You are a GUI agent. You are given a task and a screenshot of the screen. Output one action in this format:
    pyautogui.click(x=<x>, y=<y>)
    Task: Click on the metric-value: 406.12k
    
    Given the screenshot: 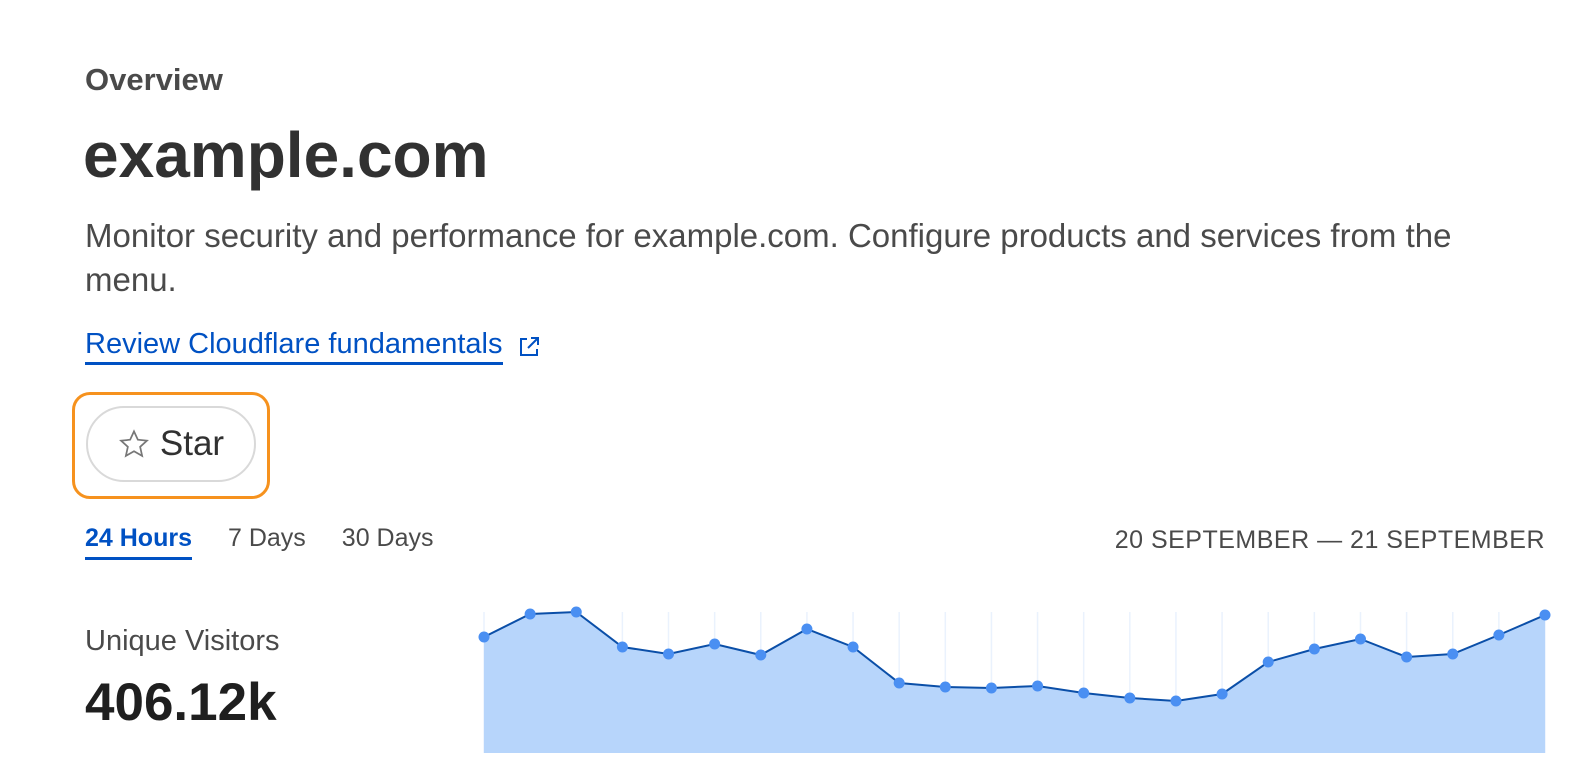 What is the action you would take?
    pyautogui.click(x=181, y=702)
    